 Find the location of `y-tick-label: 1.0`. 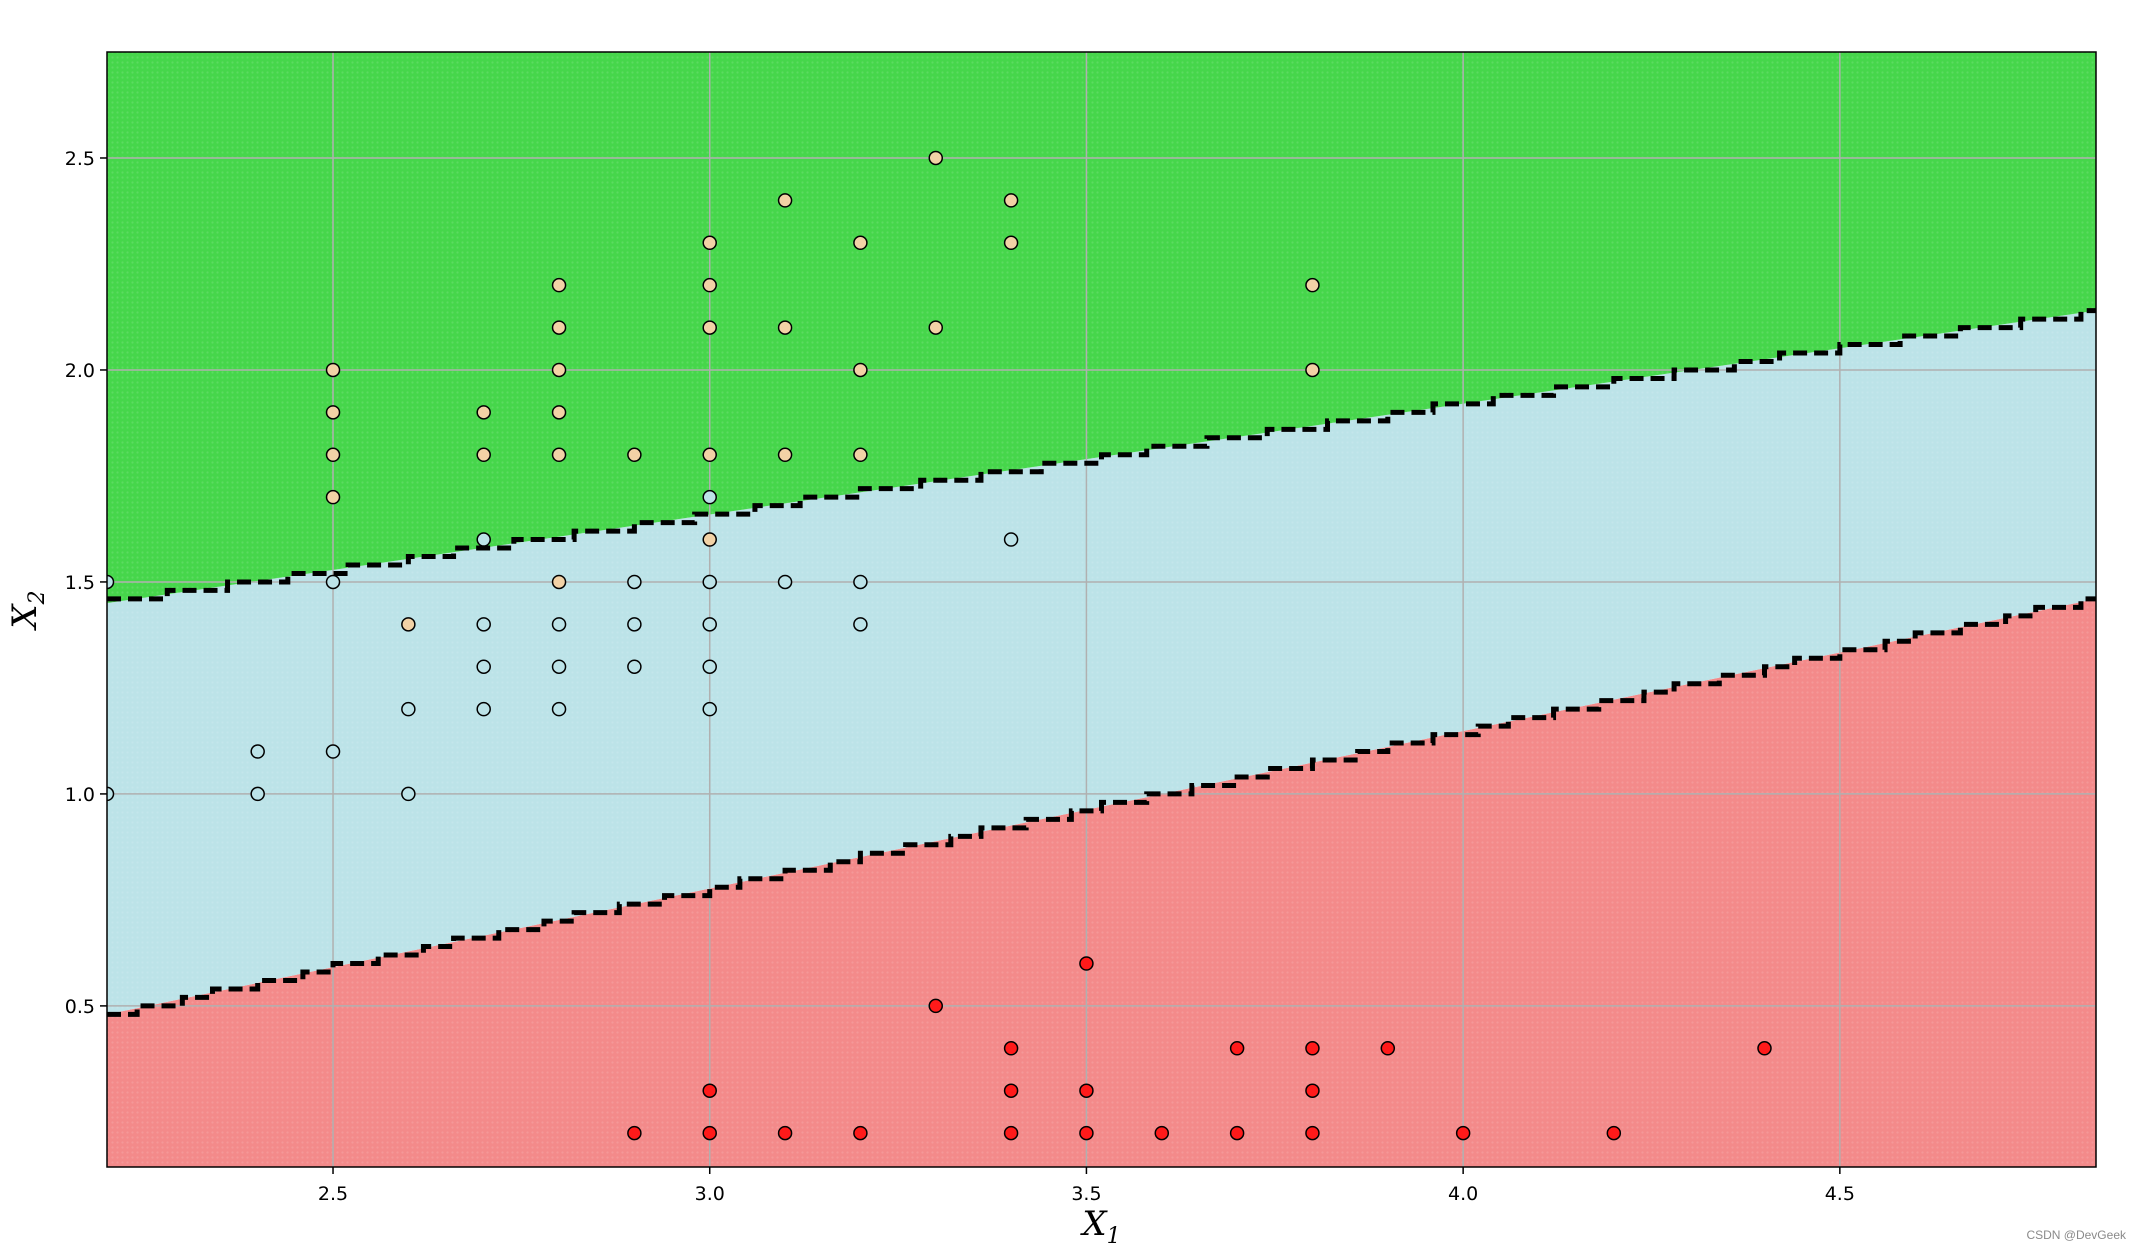

y-tick-label: 1.0 is located at coordinates (80, 795).